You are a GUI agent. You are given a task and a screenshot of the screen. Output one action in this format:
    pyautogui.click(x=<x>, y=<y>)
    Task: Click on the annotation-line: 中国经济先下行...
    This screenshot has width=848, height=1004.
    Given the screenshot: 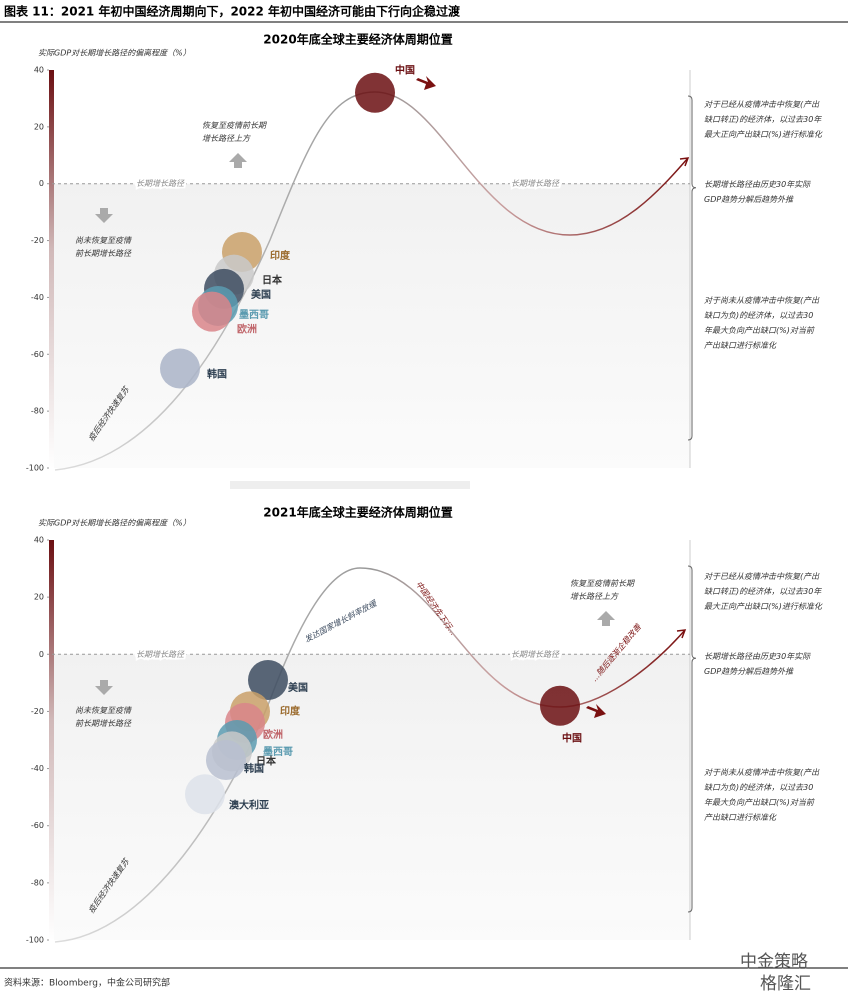 What is the action you would take?
    pyautogui.click(x=436, y=607)
    